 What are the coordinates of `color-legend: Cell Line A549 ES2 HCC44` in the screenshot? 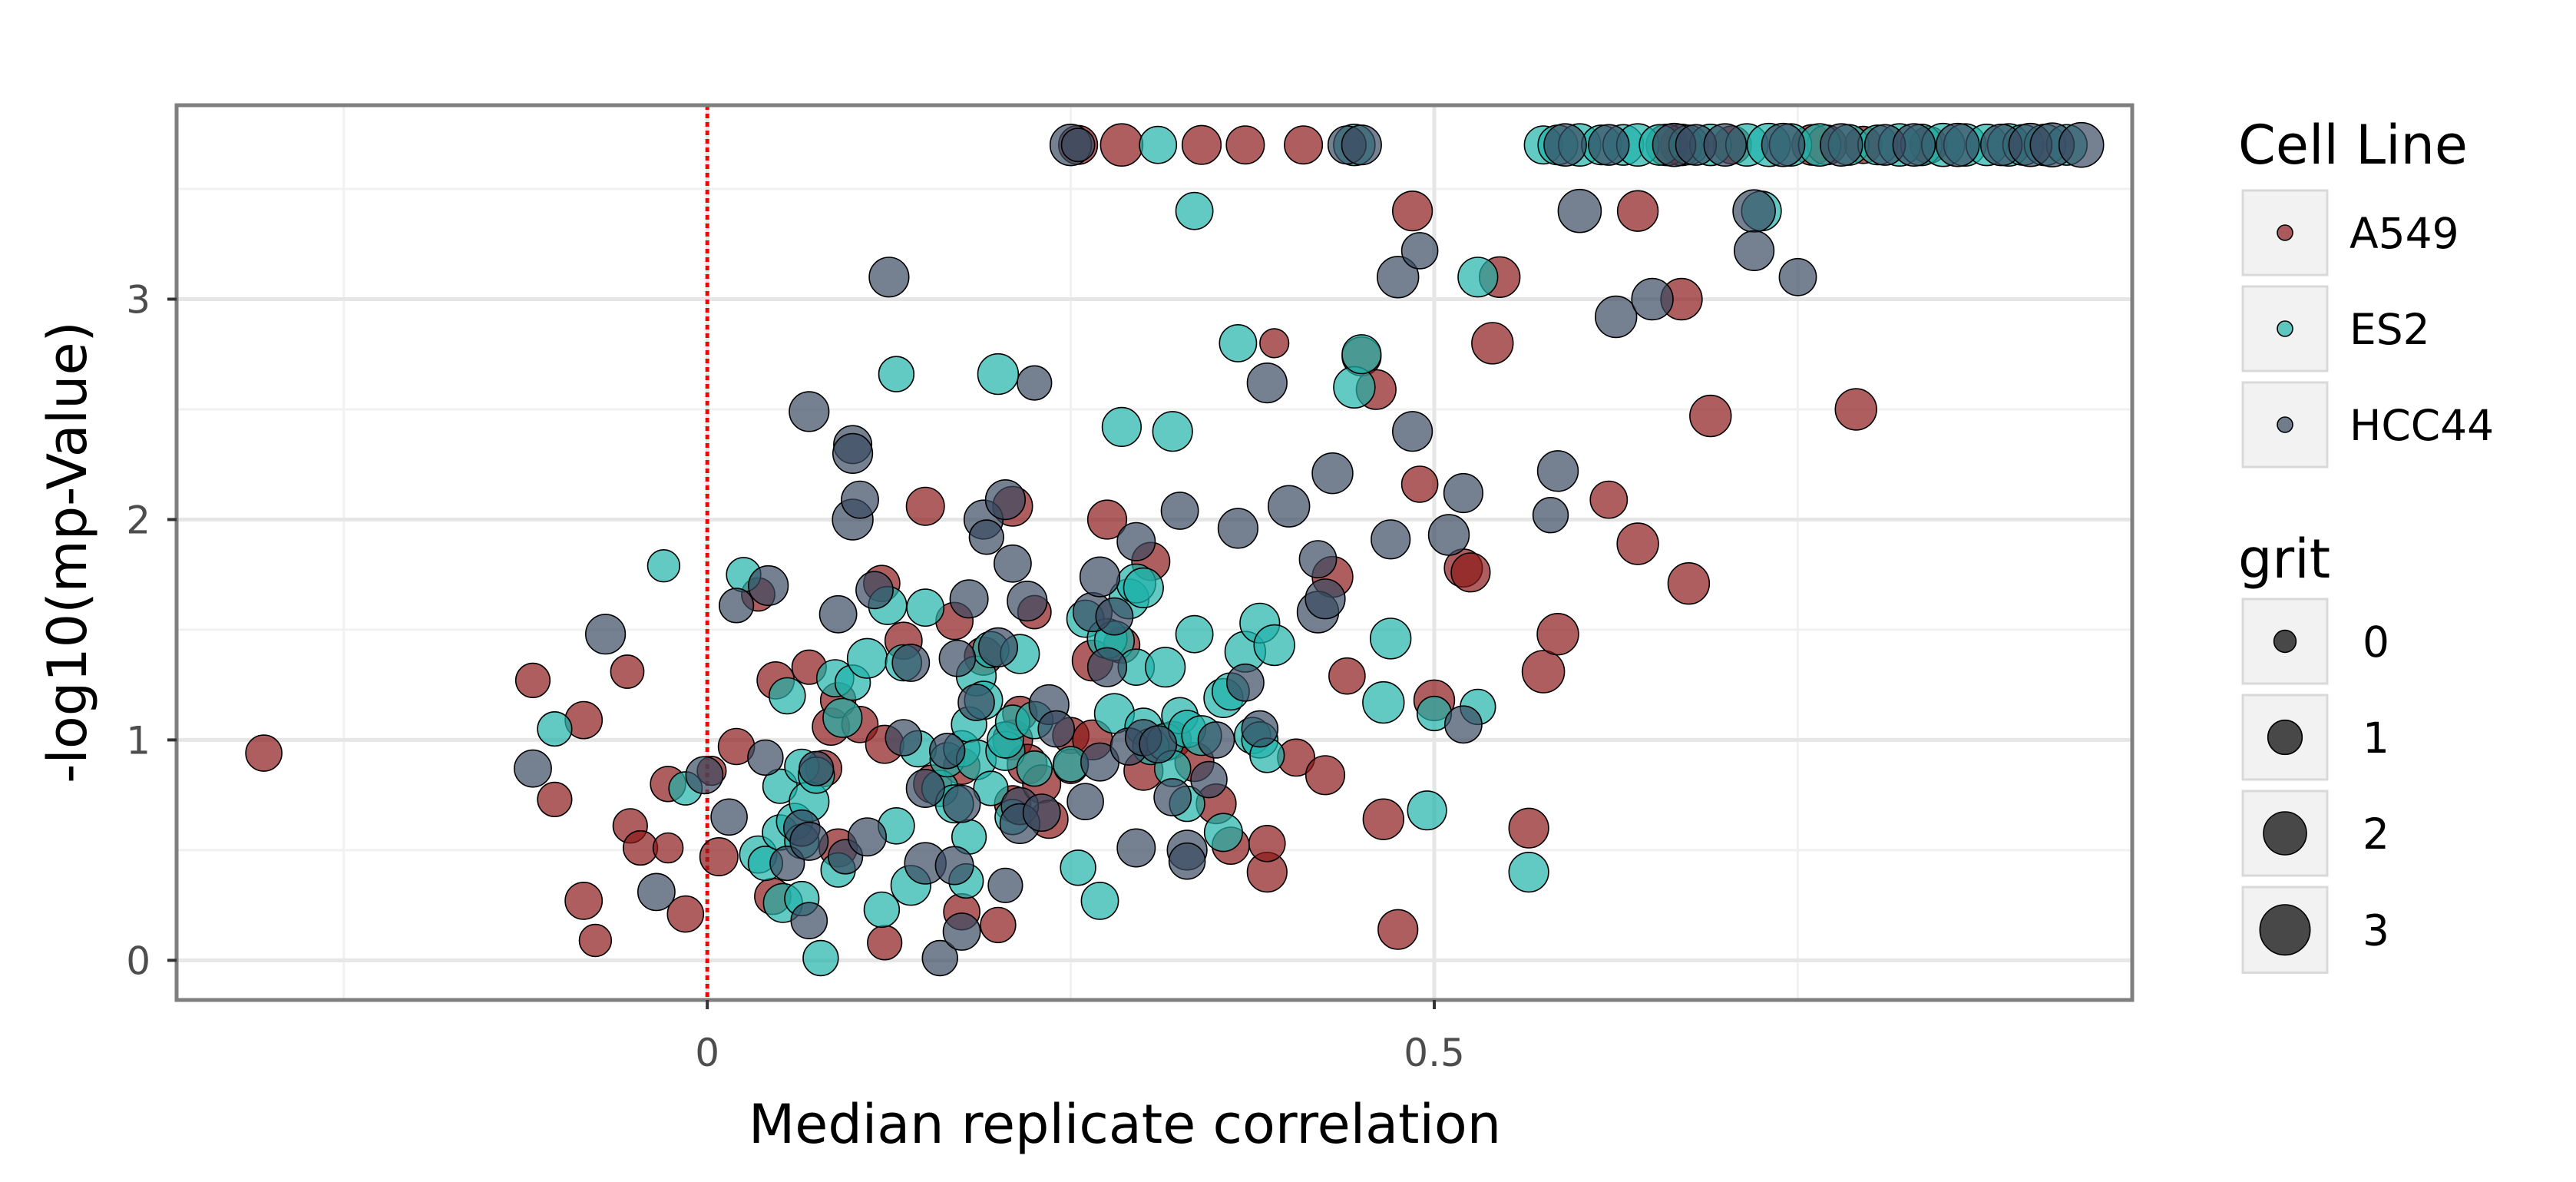 It's located at (2366, 291).